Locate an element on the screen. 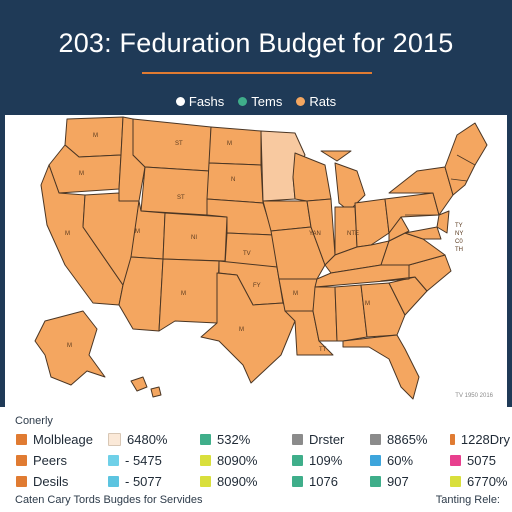 This screenshot has width=512, height=512. state-region-georgia is located at coordinates (383, 310).